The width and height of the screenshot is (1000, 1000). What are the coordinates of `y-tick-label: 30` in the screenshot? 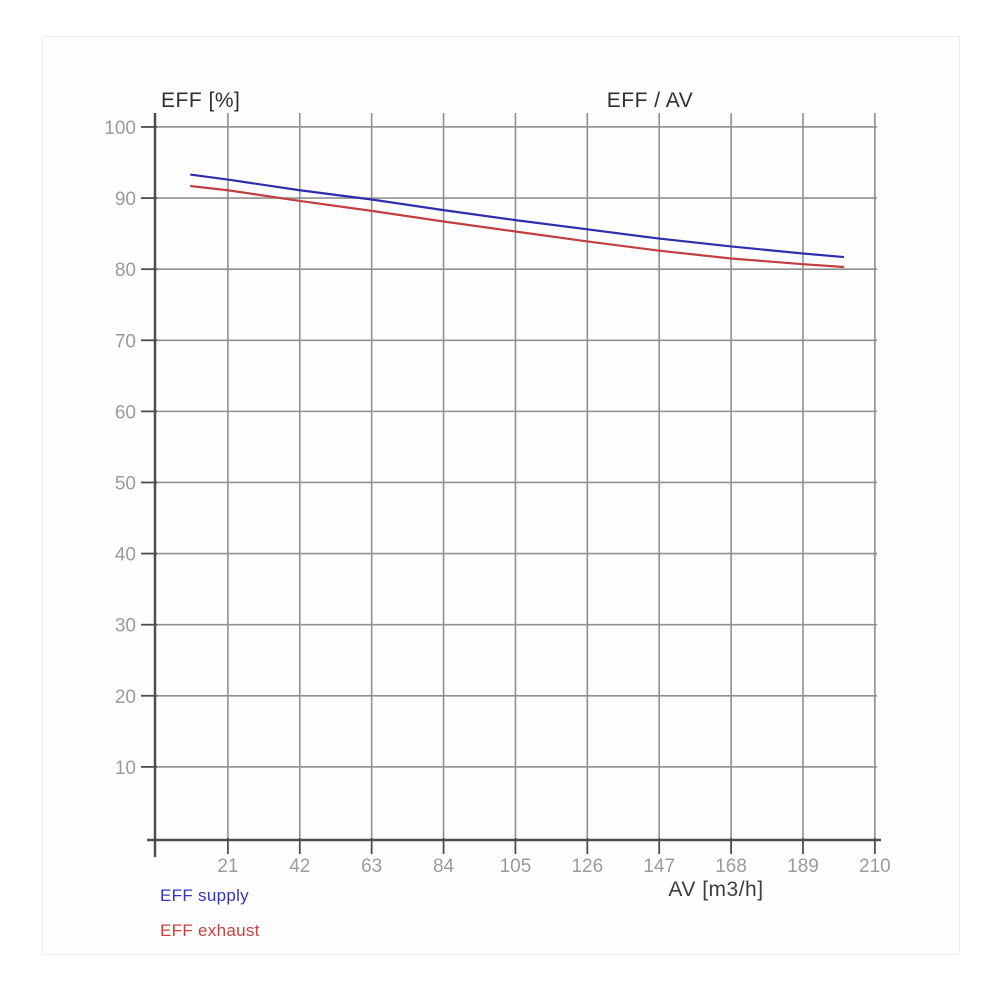 It's located at (125, 626).